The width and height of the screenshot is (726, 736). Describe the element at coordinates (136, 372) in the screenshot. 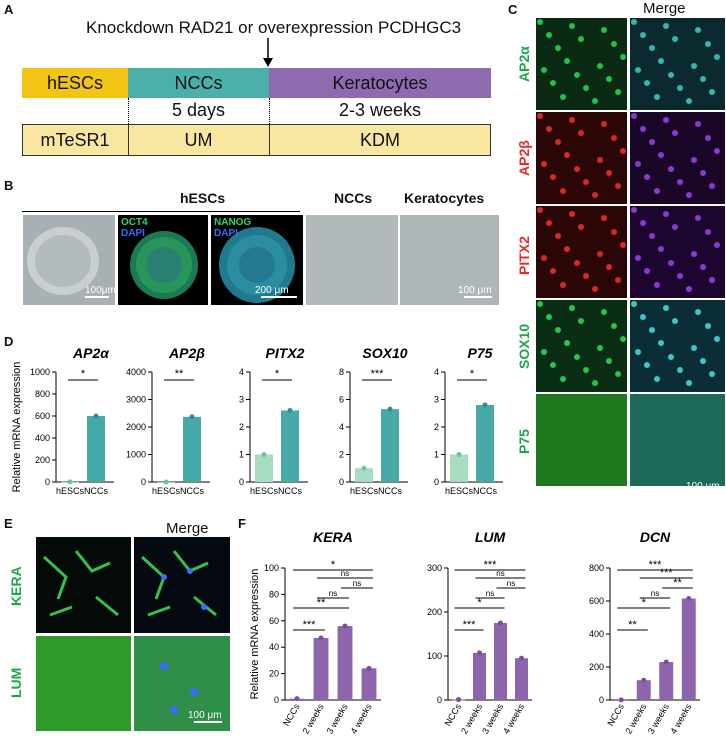

I see `y-tick-label: 4000` at that location.